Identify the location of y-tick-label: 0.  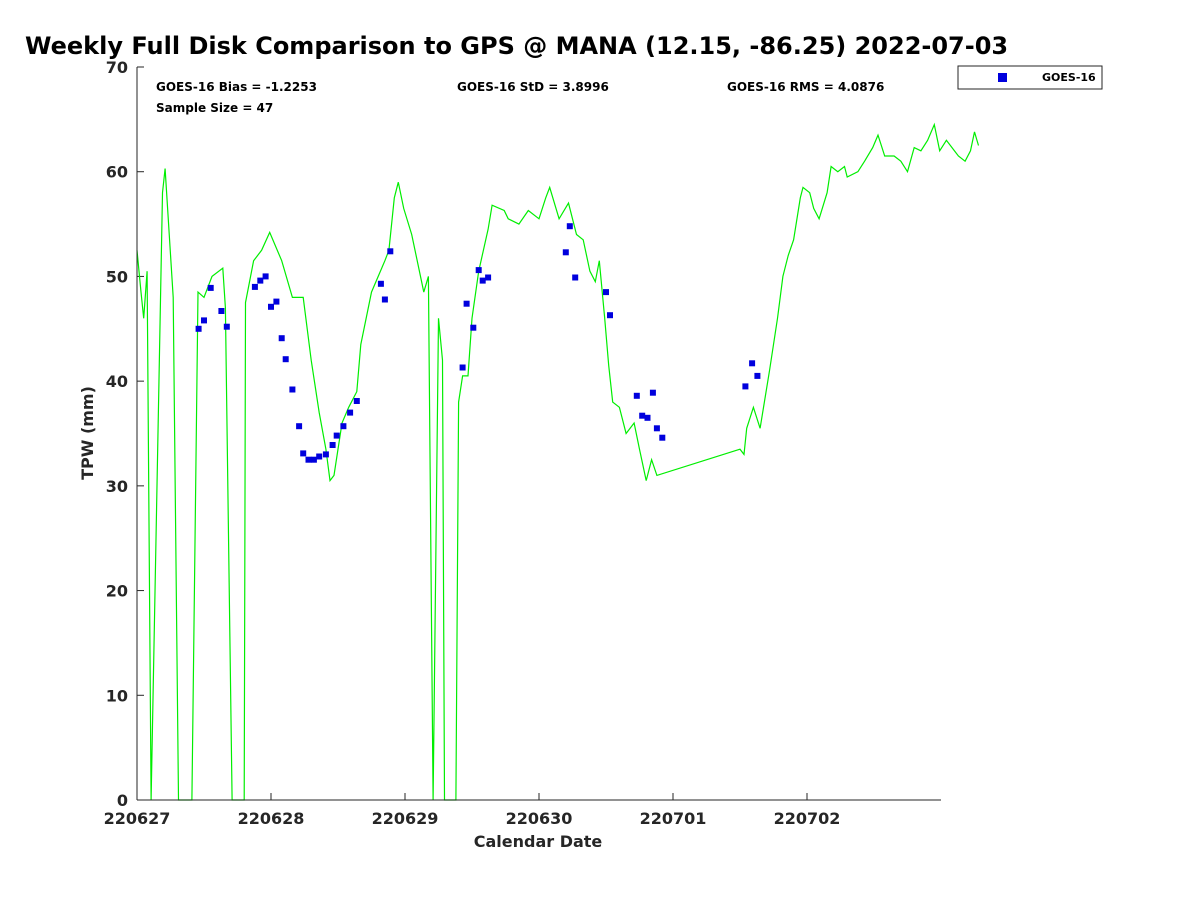
(122, 800).